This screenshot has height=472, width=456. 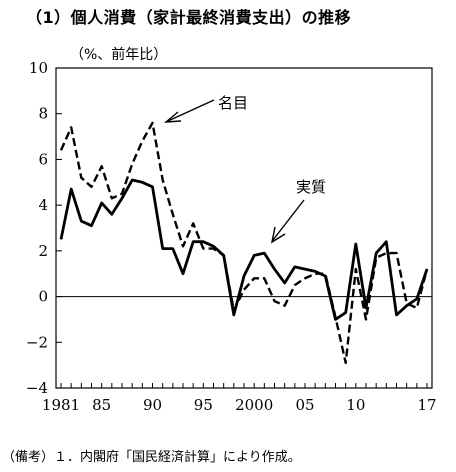 I want to click on series-label-nominal: 名目, so click(x=233, y=103).